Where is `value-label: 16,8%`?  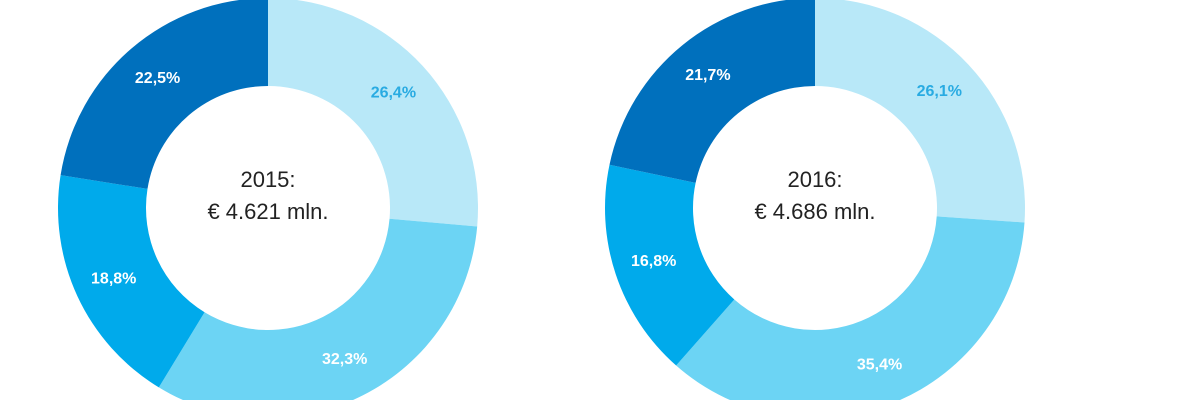
value-label: 16,8% is located at coordinates (653, 261).